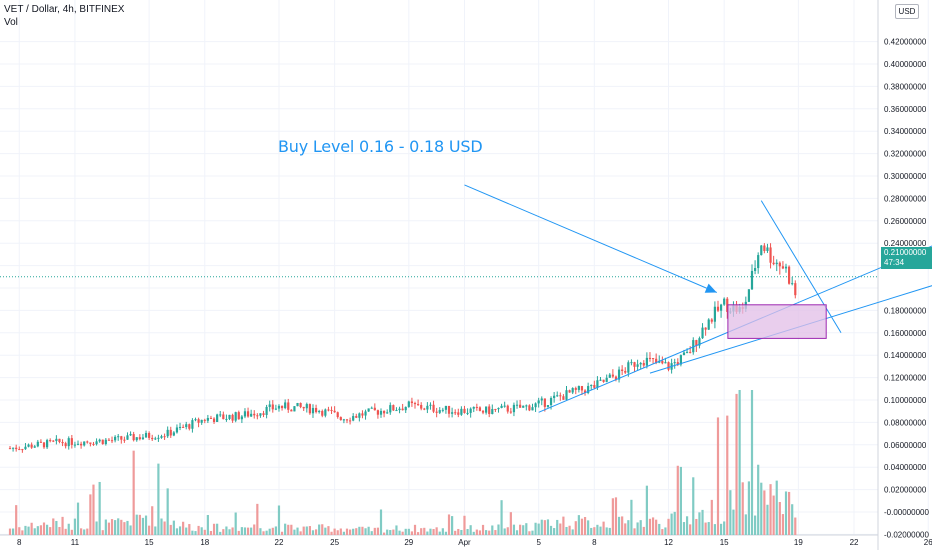 Image resolution: width=932 pixels, height=550 pixels. Describe the element at coordinates (905, 131) in the screenshot. I see `price-tick-label: 0.34000000` at that location.